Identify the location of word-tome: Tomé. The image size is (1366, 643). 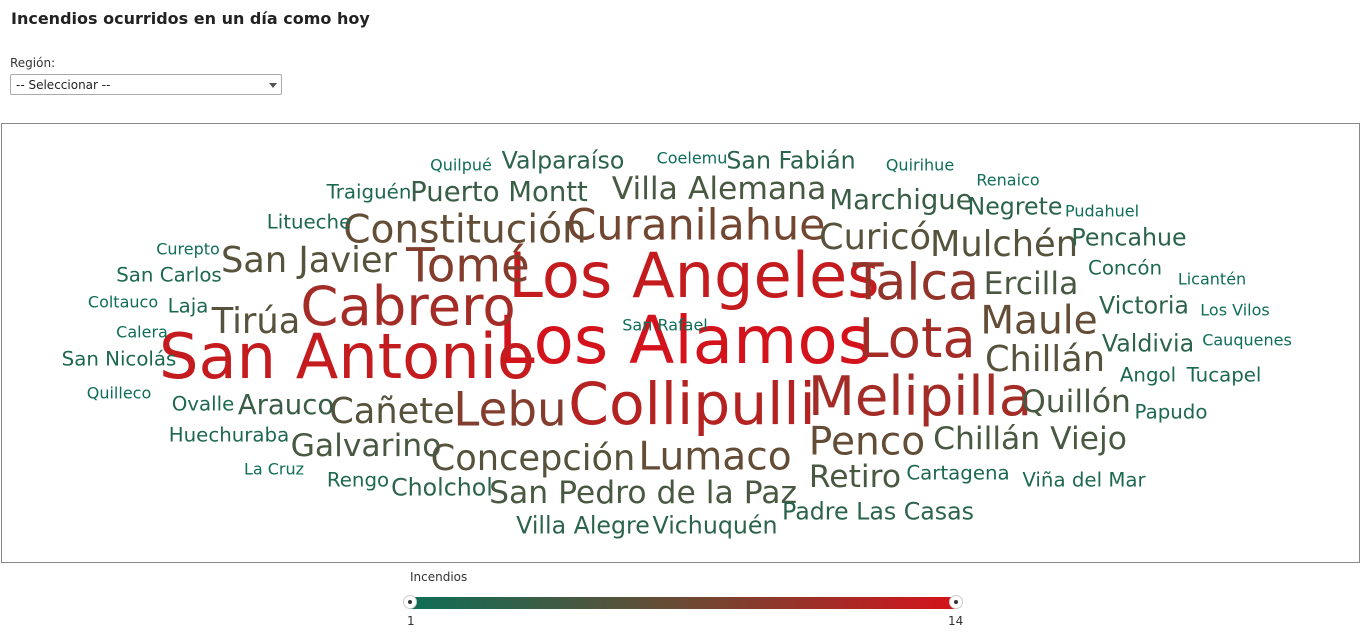
(467, 267).